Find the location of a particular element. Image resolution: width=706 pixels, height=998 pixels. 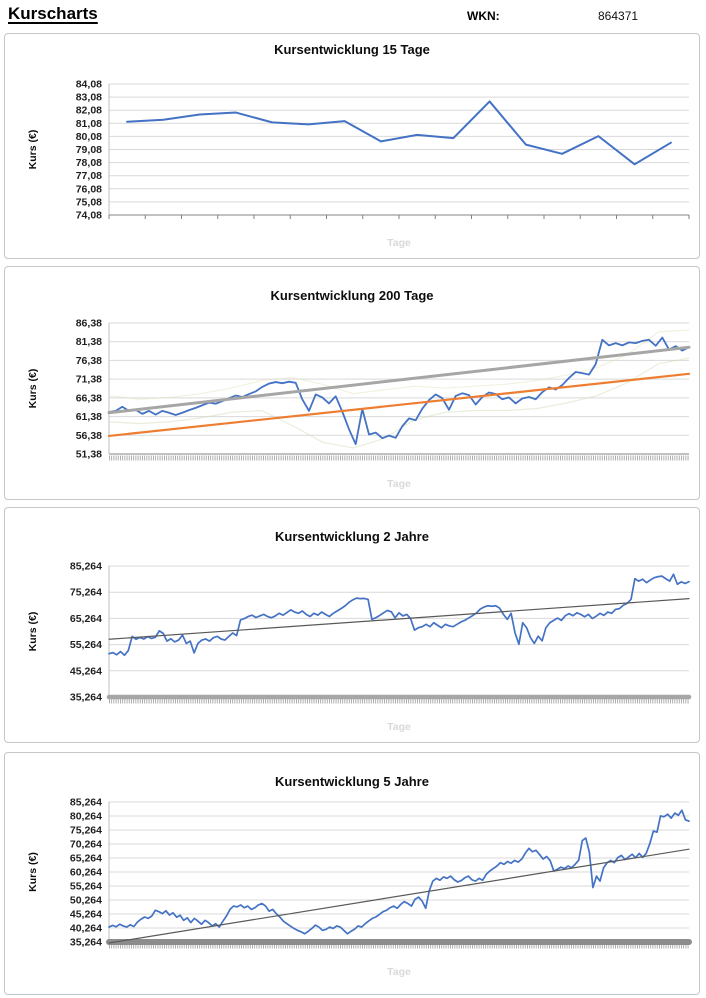

y-tick-label: 76,08 is located at coordinates (89, 189).